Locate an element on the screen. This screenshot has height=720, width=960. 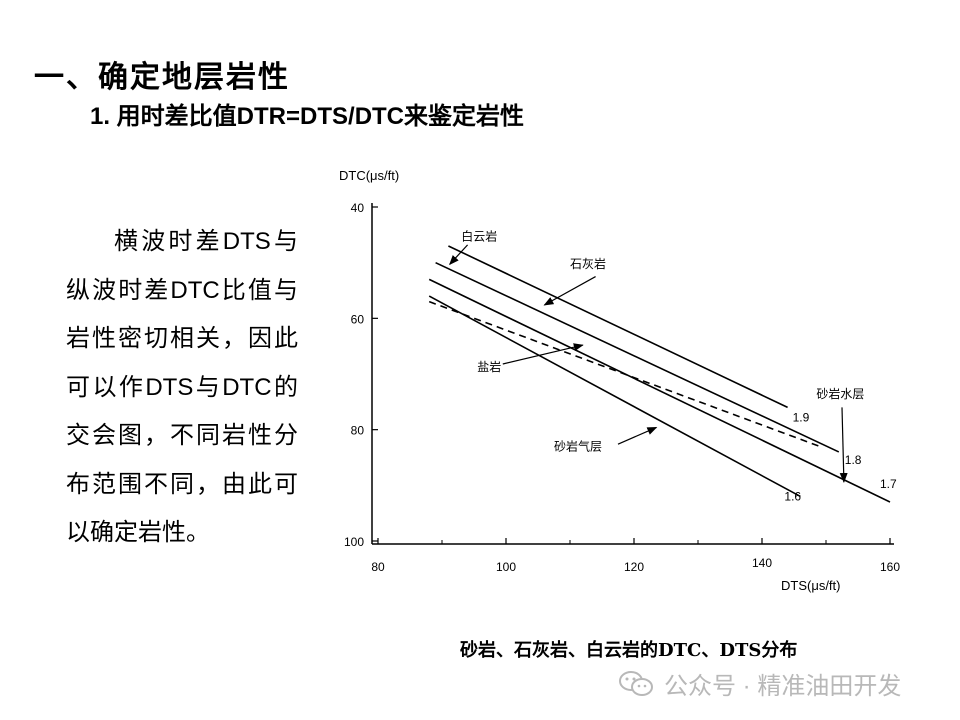
x-tick-label: 160 is located at coordinates (890, 567).